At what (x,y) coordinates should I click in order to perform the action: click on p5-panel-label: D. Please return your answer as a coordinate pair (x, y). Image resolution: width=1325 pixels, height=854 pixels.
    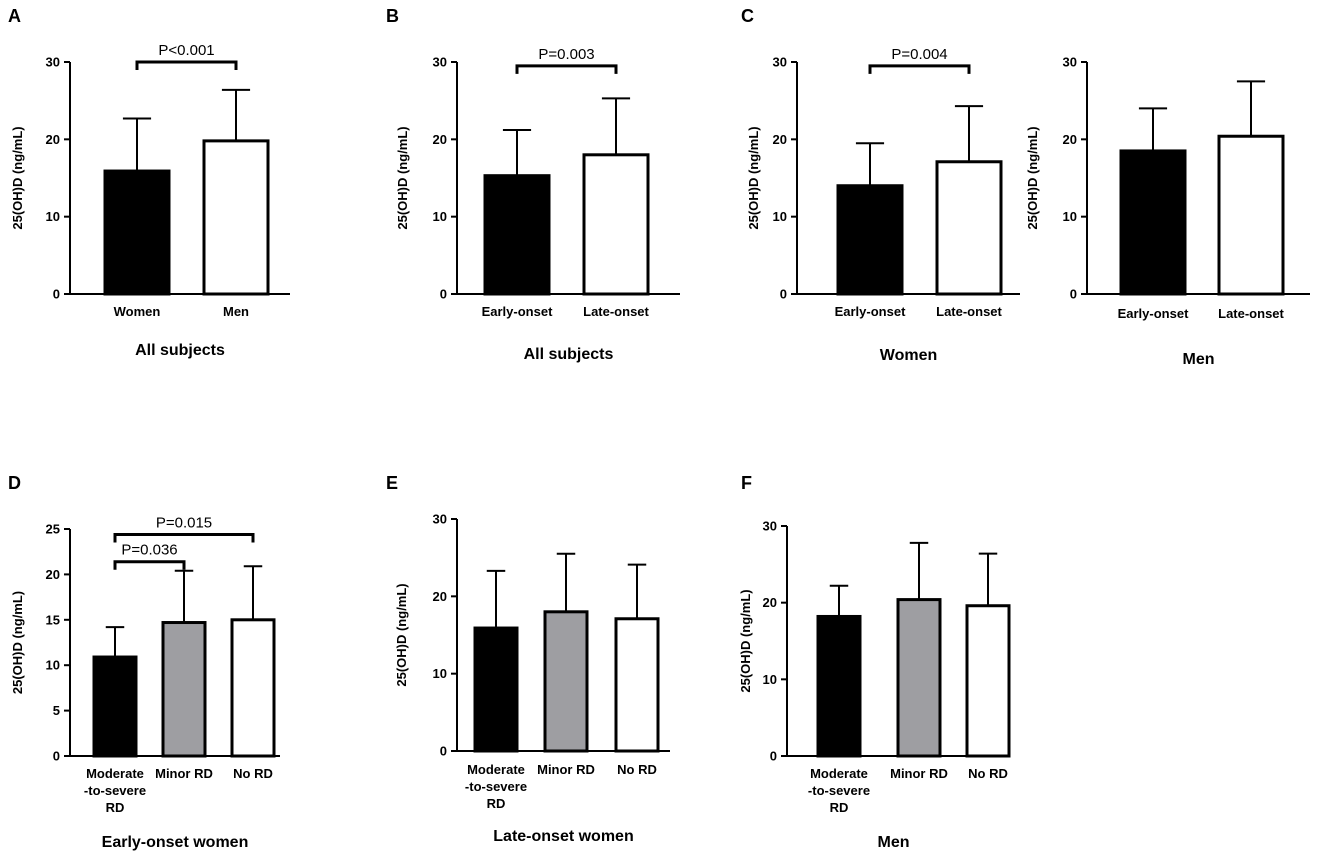
    Looking at the image, I should click on (14, 483).